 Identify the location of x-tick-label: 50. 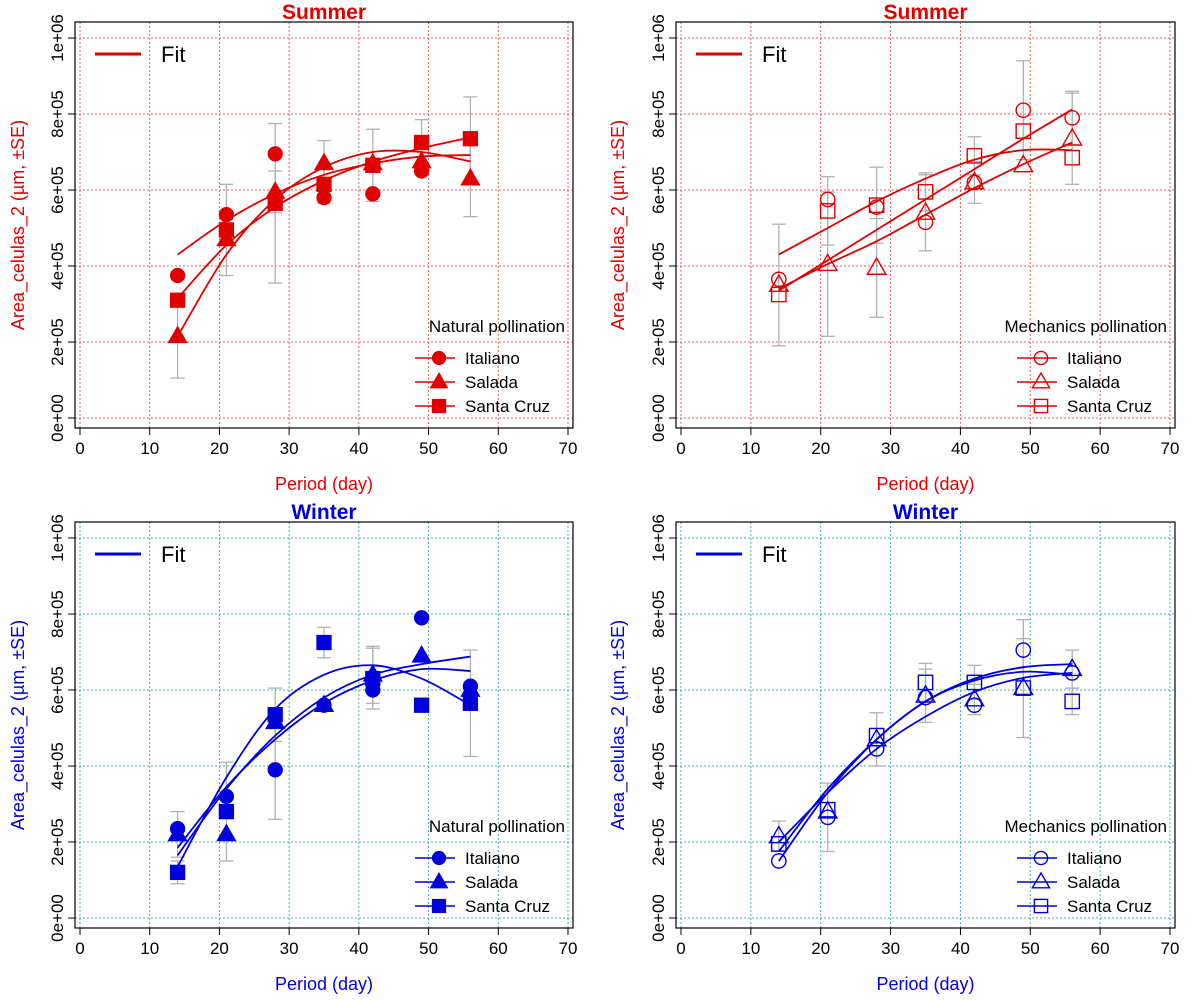
(1030, 948).